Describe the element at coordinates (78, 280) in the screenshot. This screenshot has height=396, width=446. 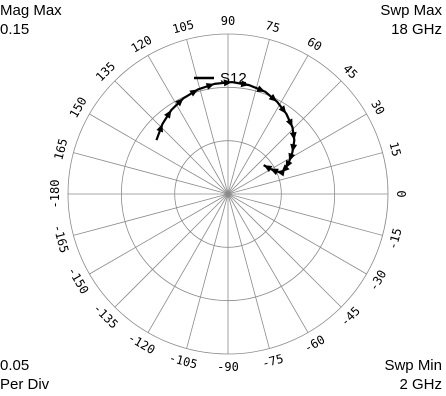
I see `angle-tick-label: -150` at that location.